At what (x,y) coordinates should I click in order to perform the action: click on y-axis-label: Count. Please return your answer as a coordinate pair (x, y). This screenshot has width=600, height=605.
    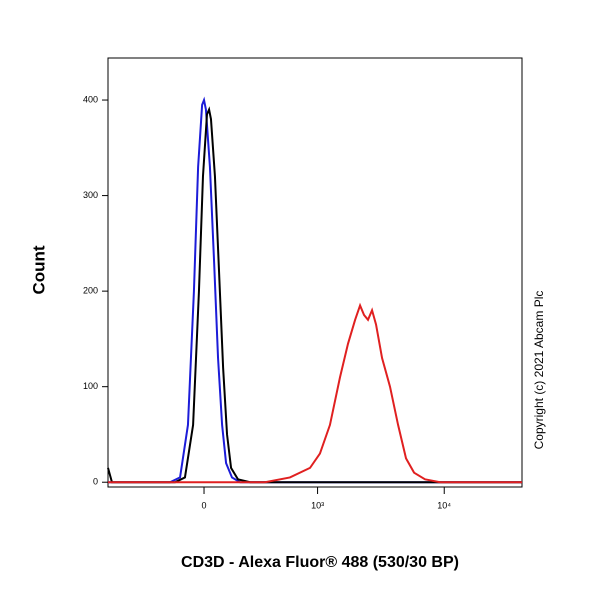
    Looking at the image, I should click on (38, 269).